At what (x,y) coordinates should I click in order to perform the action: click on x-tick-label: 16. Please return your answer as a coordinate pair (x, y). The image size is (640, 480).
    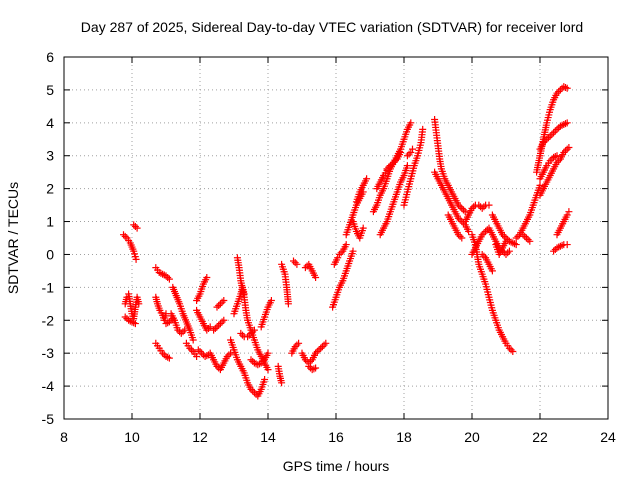
    Looking at the image, I should click on (336, 437).